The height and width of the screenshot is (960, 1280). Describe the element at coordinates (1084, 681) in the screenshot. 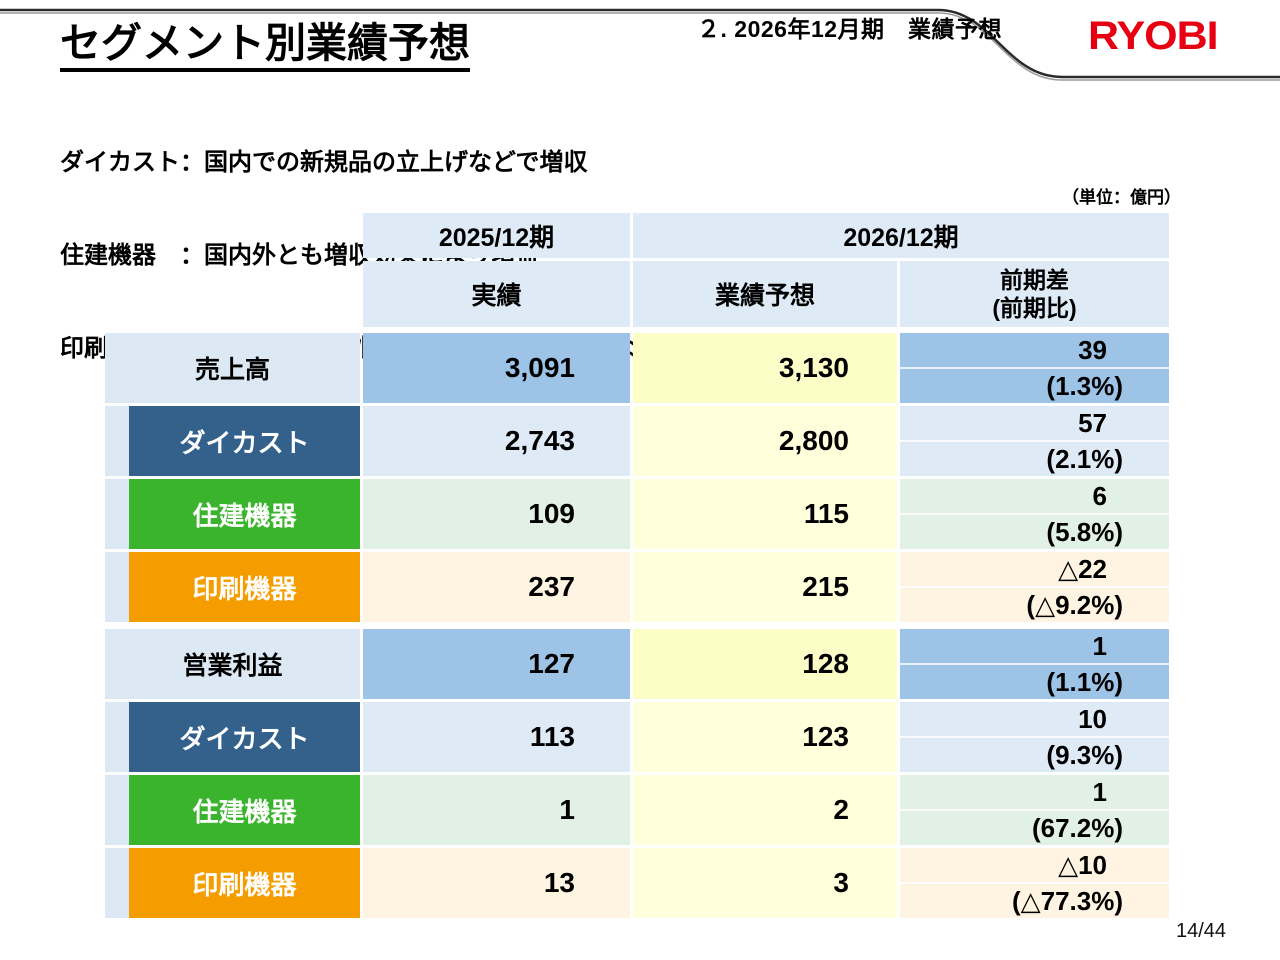

I see `diff-percent: (1.1%)` at that location.